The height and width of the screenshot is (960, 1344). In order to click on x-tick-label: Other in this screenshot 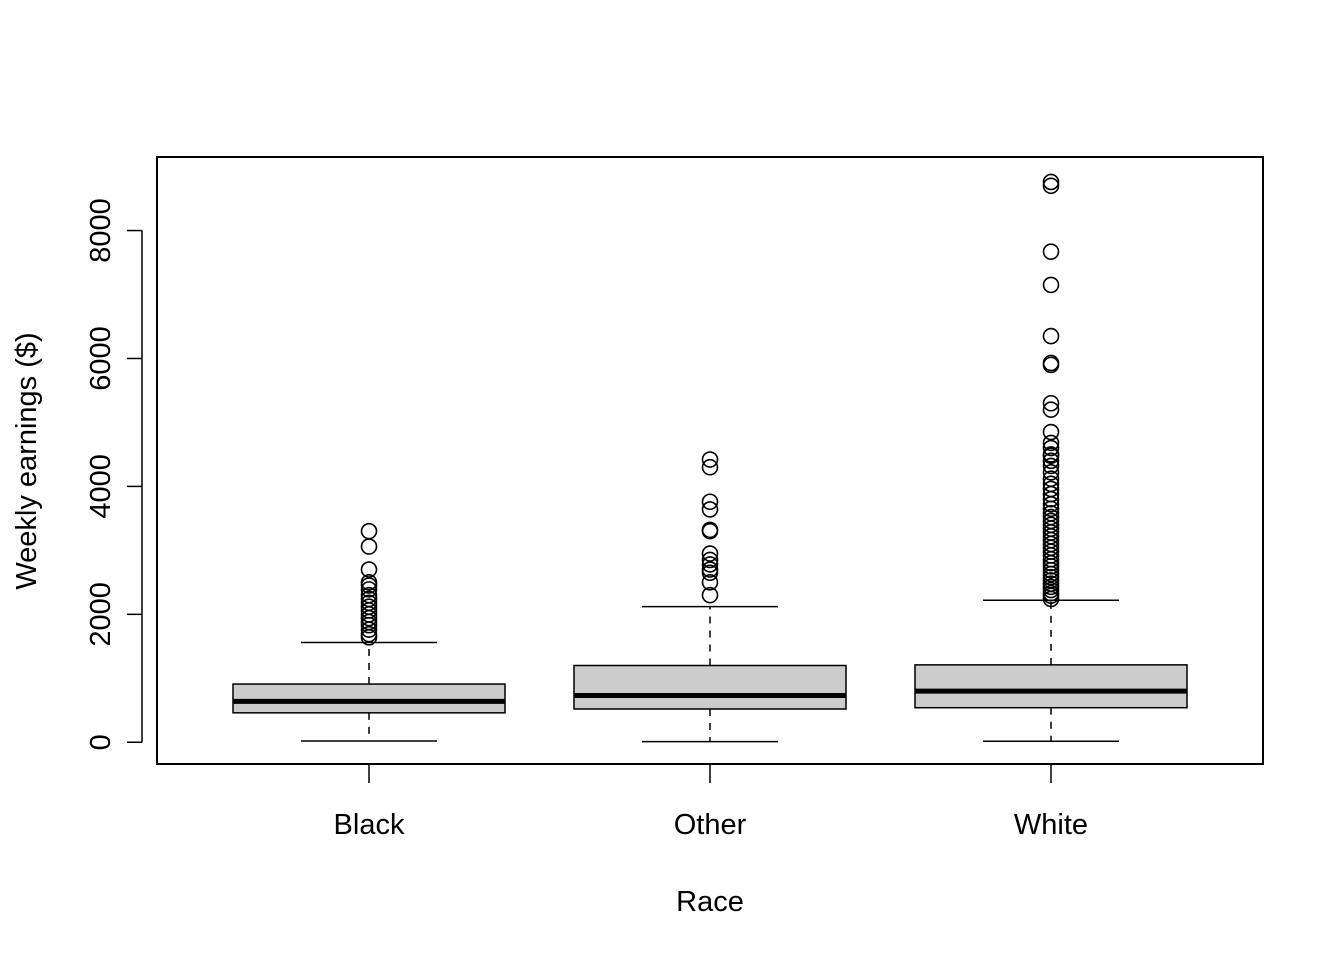, I will do `click(710, 825)`.